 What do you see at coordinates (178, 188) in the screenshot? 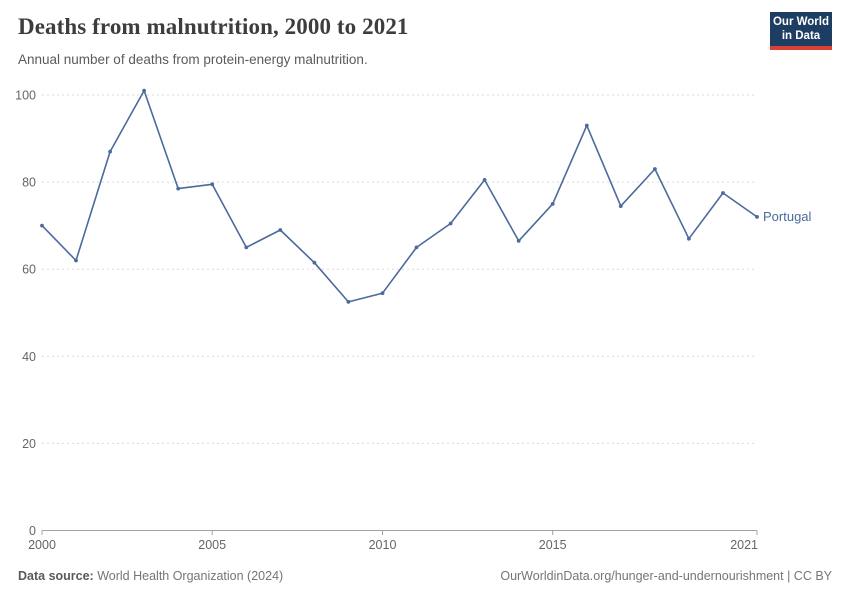
I see `data-point-2004` at bounding box center [178, 188].